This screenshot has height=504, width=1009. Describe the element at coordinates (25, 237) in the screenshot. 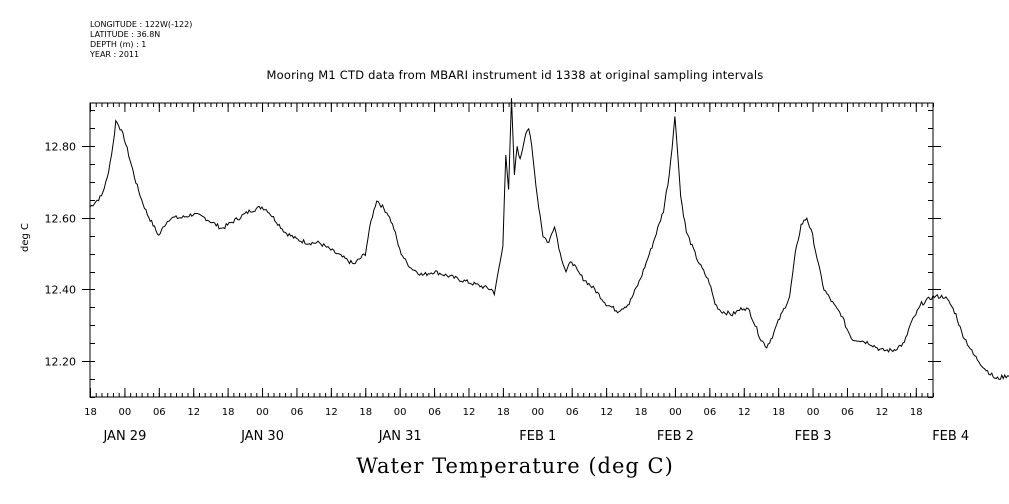

I see `y-axis-label: deg C` at that location.